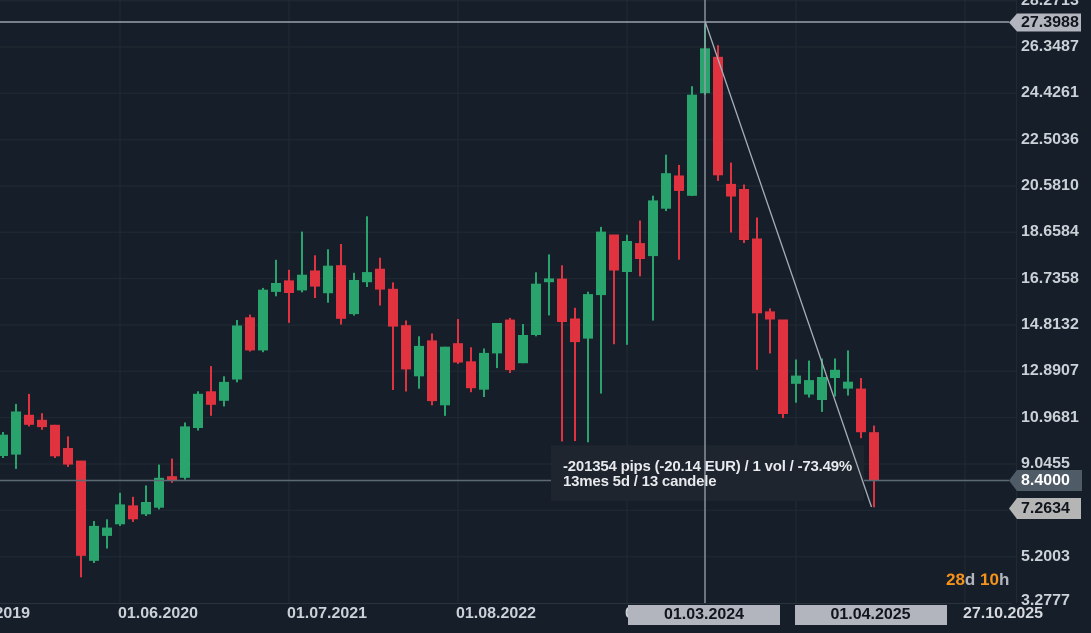  What do you see at coordinates (639, 481) in the screenshot?
I see `svg-text: 13mes 5d / 13 candele` at bounding box center [639, 481].